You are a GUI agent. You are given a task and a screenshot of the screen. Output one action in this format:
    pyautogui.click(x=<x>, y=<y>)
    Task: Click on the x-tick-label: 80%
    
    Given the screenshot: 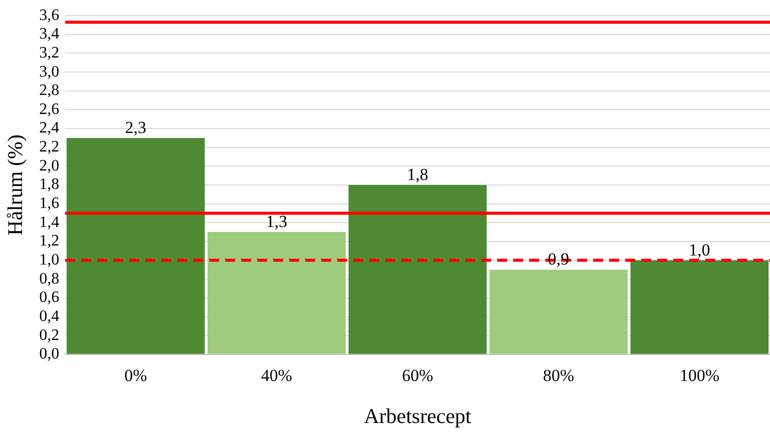 What is the action you would take?
    pyautogui.click(x=558, y=376)
    